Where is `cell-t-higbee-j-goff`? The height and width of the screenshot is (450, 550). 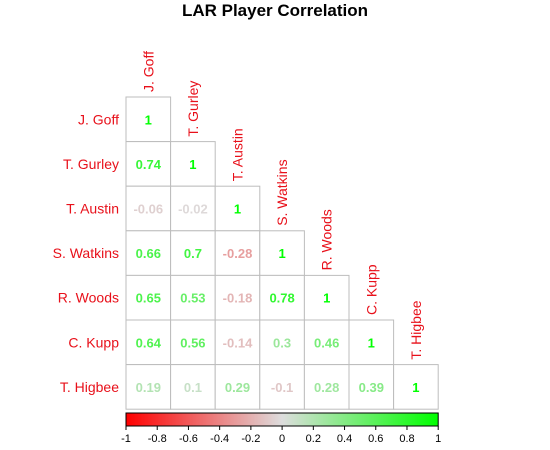
cell-t-higbee-j-goff is located at coordinates (148, 387).